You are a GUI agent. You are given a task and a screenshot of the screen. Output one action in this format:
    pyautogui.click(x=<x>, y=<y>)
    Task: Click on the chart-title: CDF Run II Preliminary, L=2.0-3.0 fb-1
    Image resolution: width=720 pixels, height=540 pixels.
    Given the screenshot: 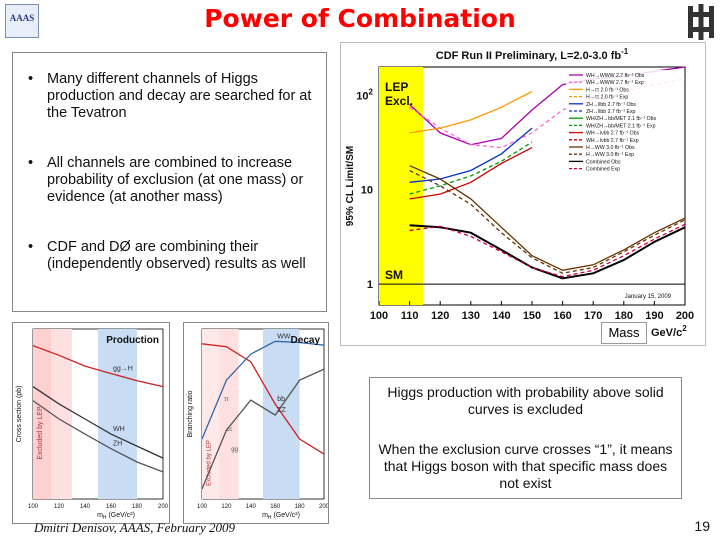 What is the action you would take?
    pyautogui.click(x=532, y=54)
    